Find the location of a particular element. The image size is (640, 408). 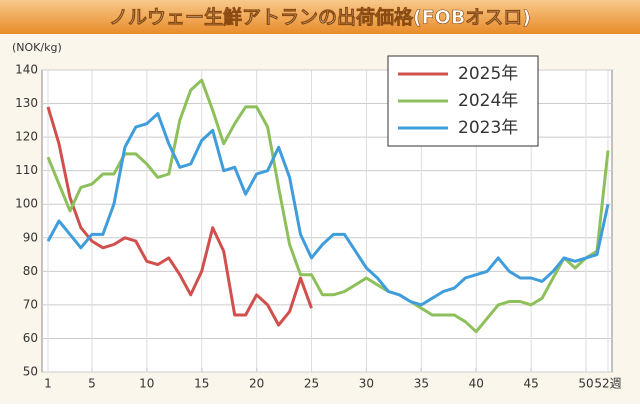

title-banner is located at coordinates (320, 17).